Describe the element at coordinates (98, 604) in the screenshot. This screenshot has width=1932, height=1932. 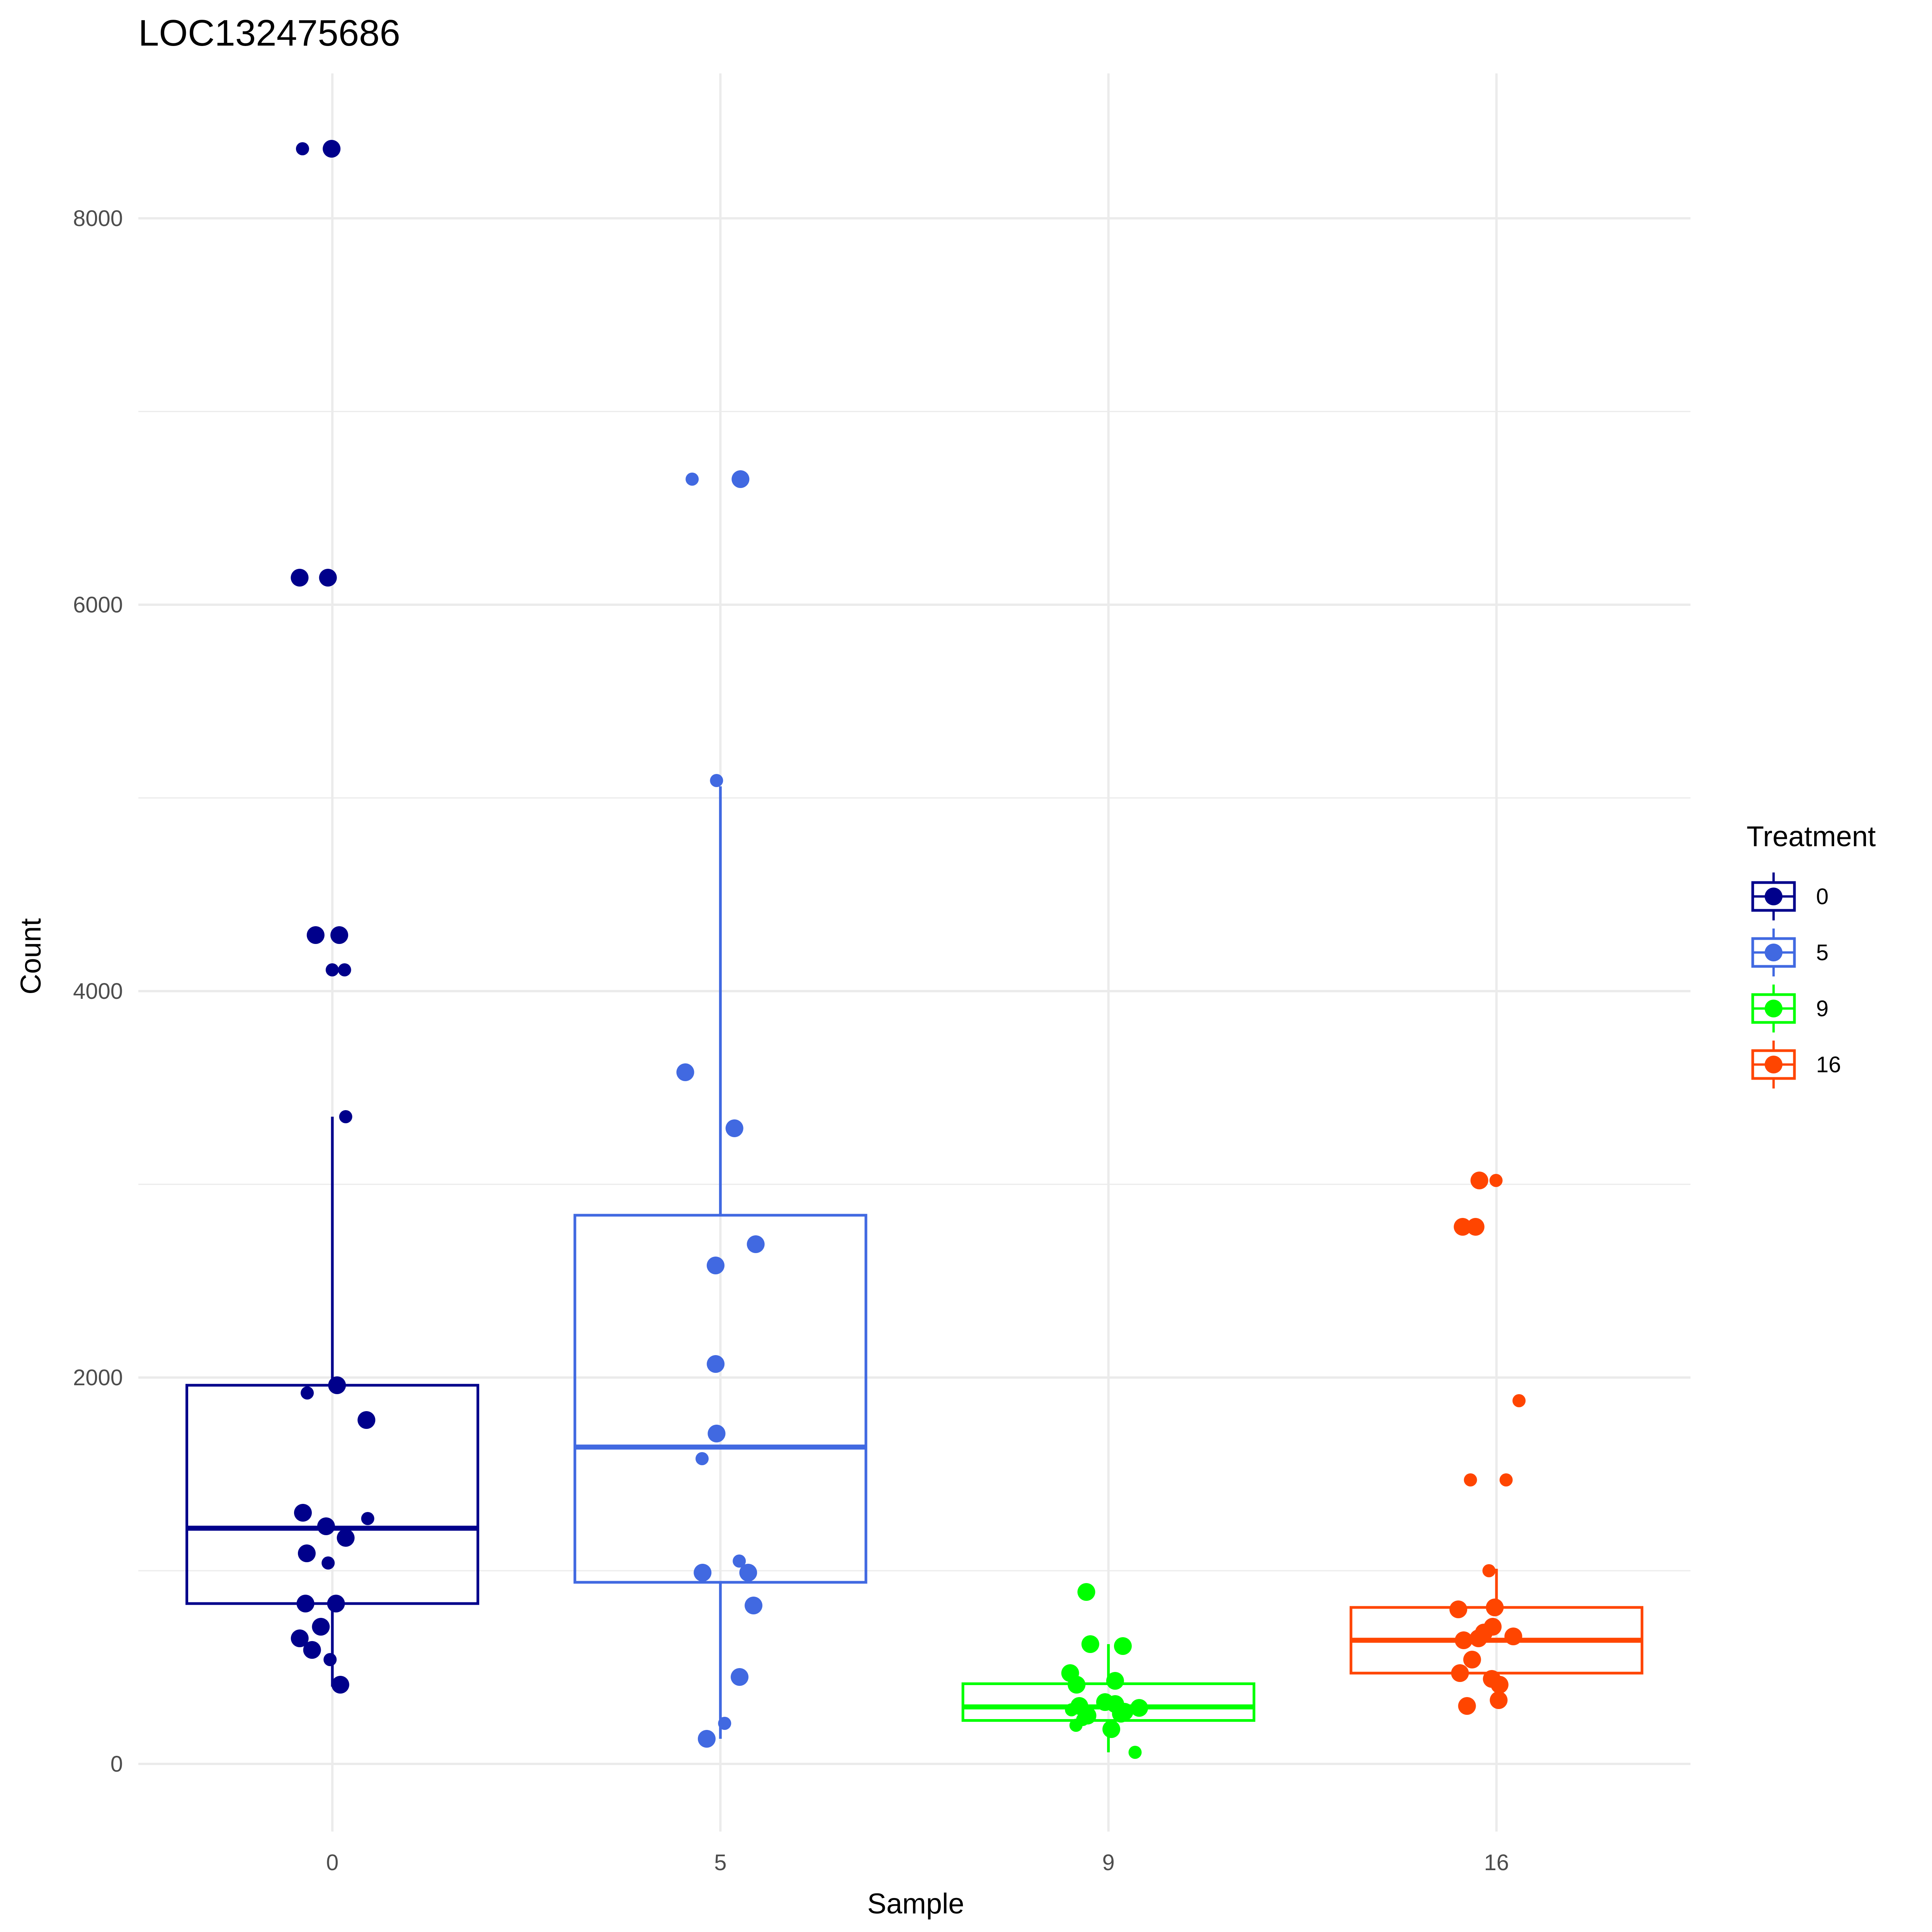
I see `y-tick-label: 6000` at that location.